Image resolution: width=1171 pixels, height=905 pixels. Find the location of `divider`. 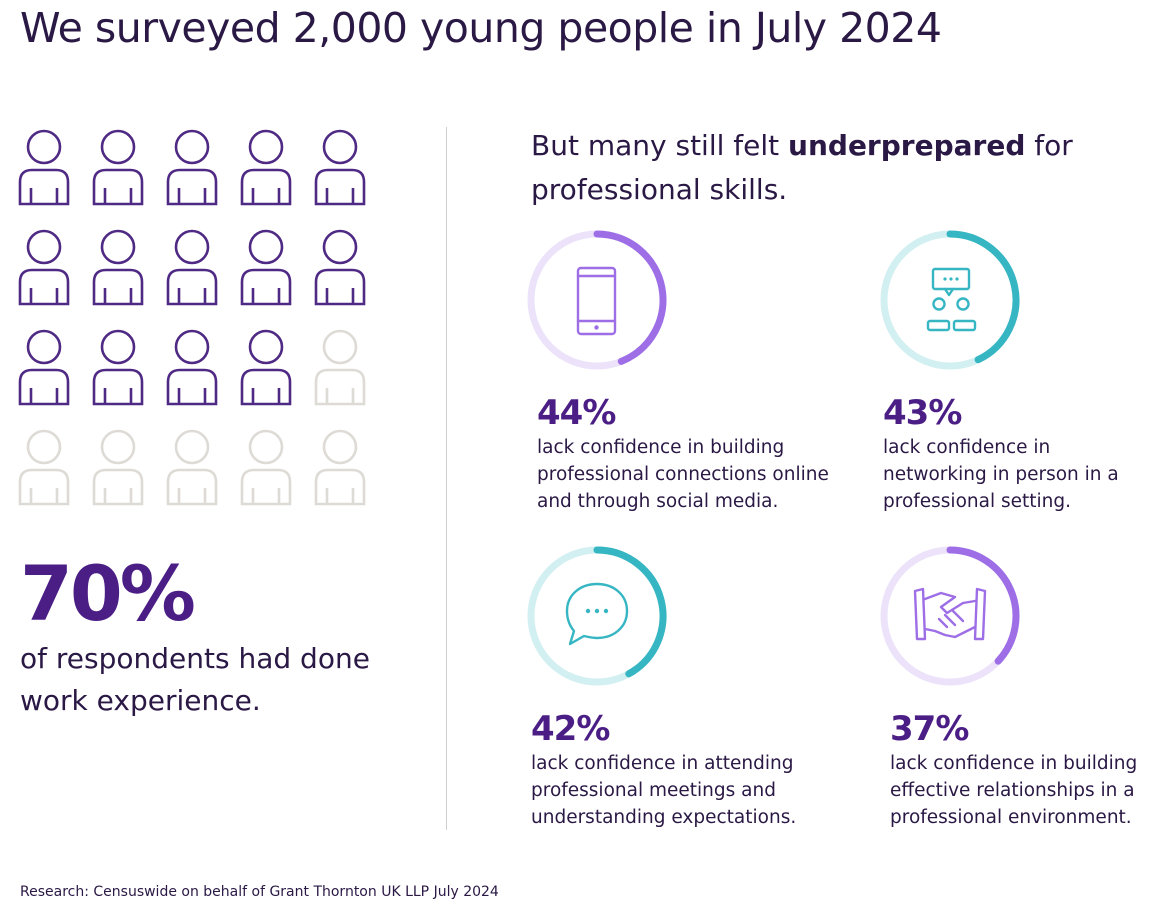

divider is located at coordinates (446, 478).